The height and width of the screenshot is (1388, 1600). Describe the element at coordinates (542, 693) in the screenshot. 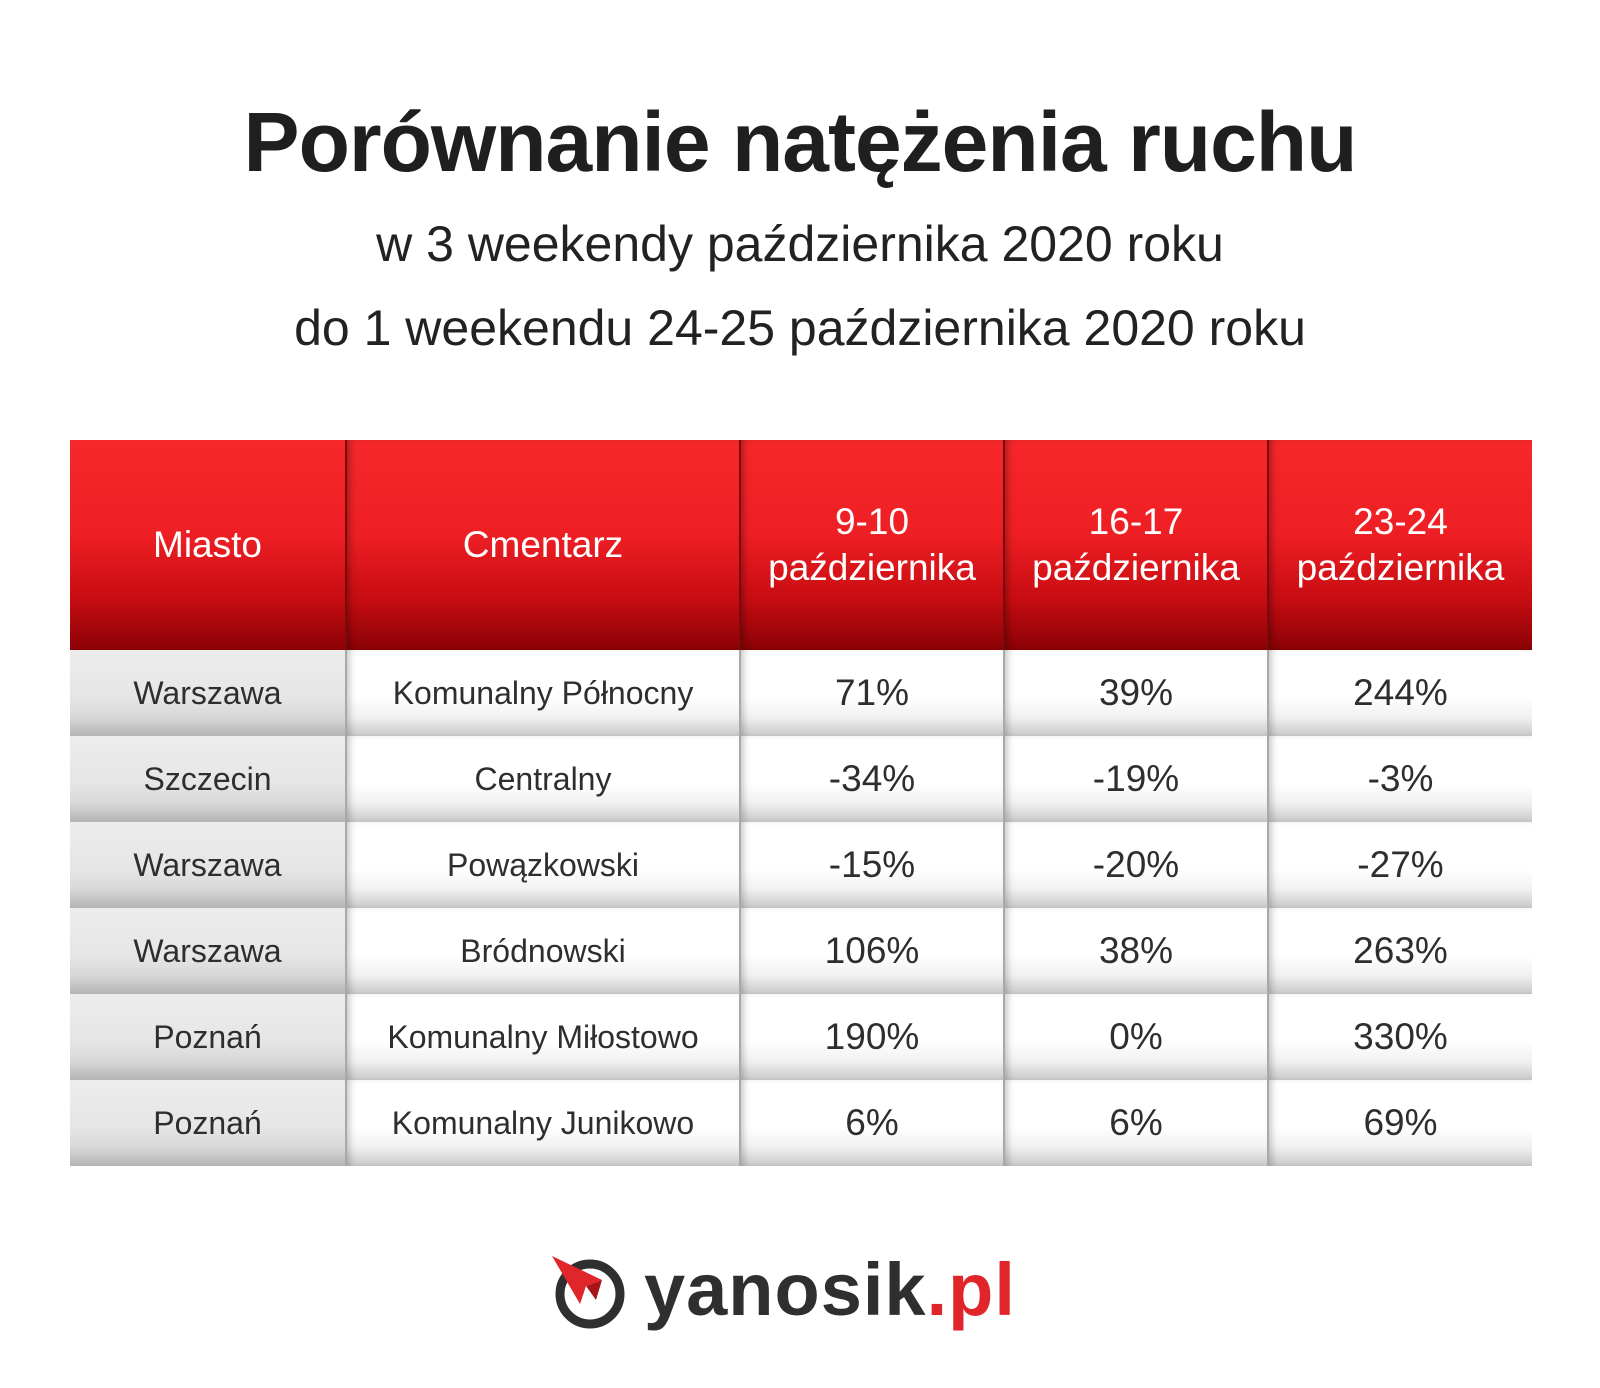

I see `cemetery-cell: Komunalny Północny` at that location.